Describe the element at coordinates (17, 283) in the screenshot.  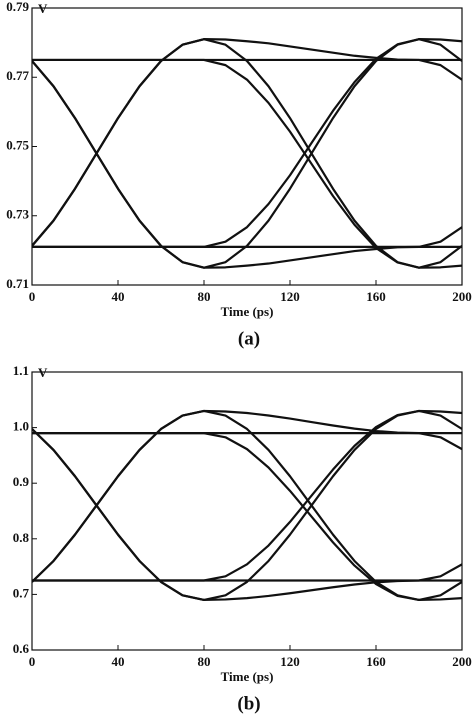
I see `y-tick-label: 0.71` at that location.